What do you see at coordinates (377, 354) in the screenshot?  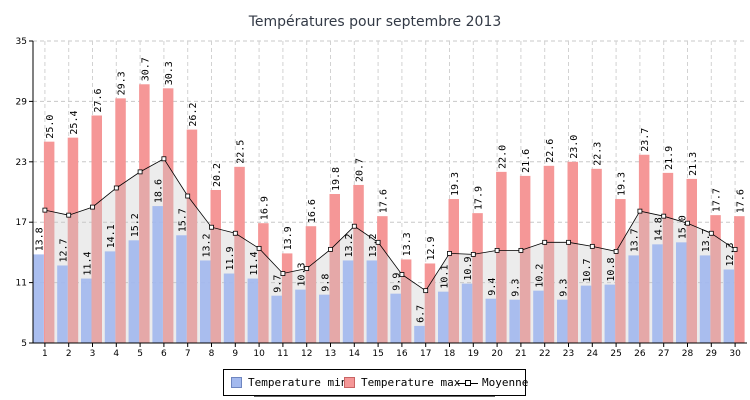 I see `x-tick-label: 15` at bounding box center [377, 354].